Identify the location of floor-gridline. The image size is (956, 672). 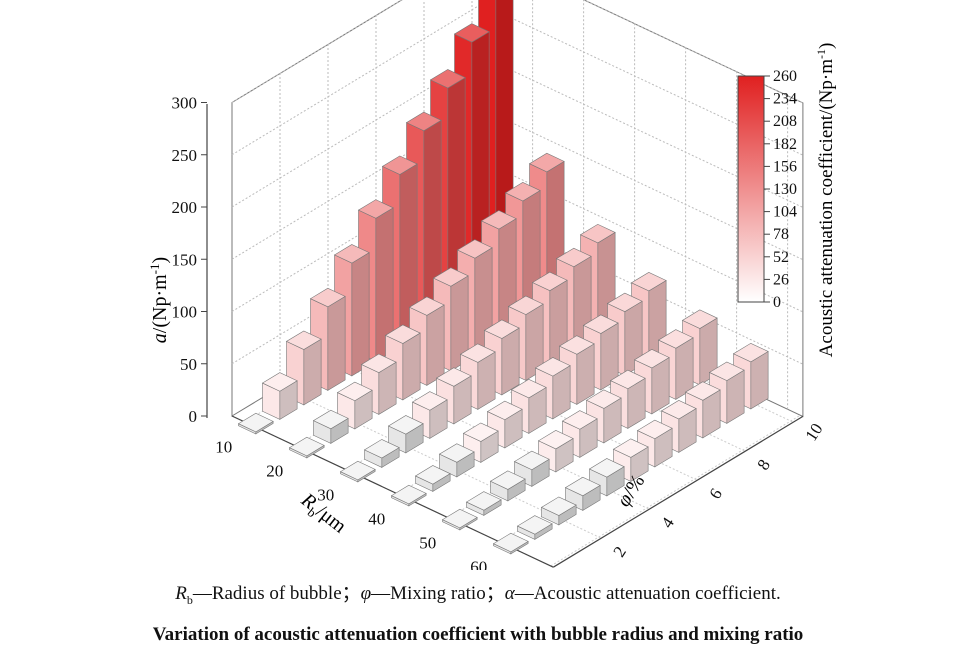
(675, 490).